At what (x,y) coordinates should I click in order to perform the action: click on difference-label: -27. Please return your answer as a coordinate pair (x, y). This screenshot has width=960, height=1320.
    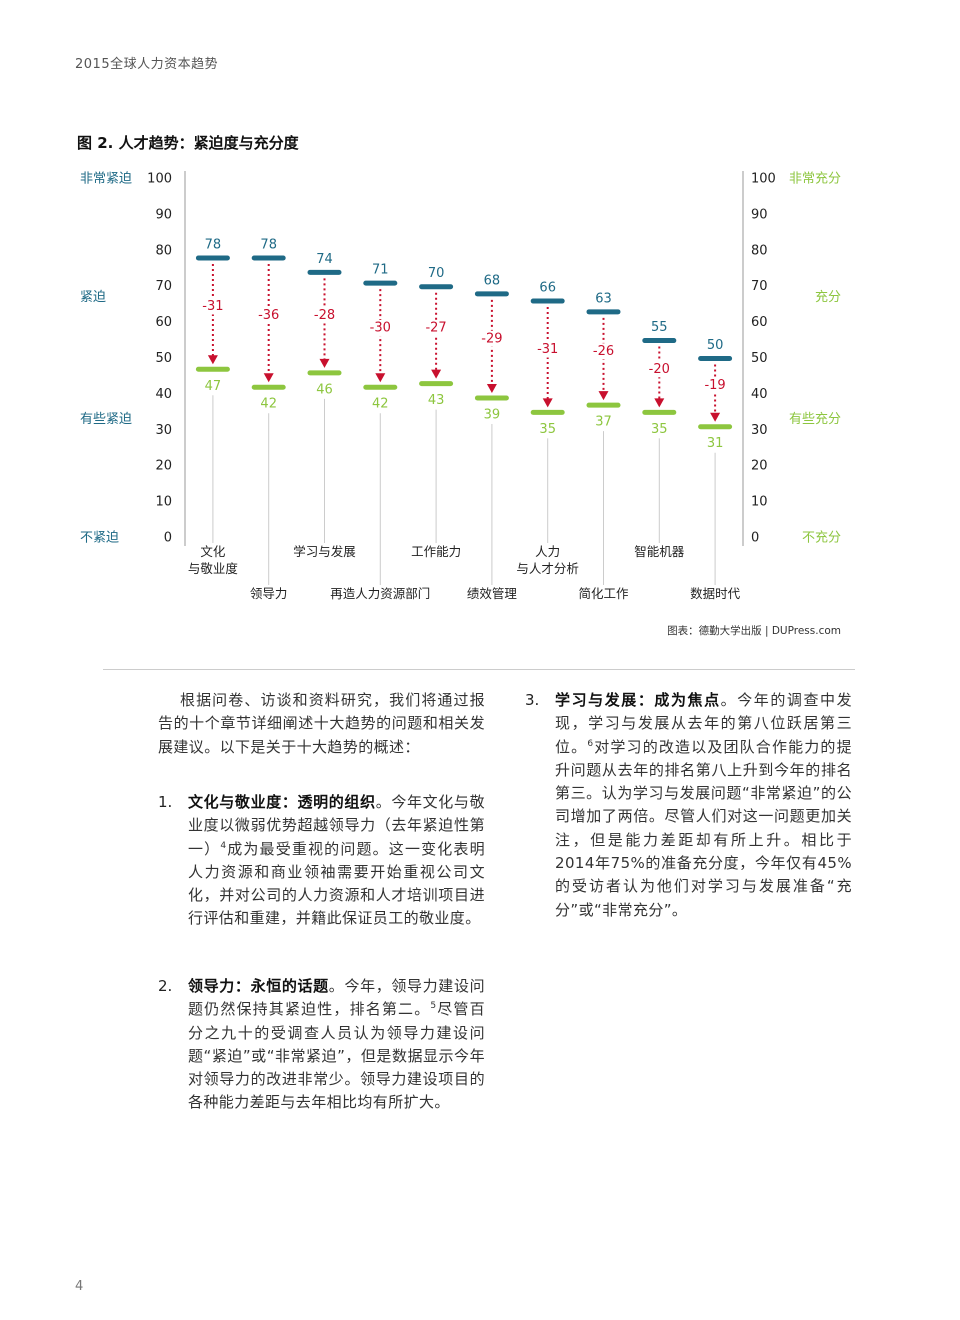
    Looking at the image, I should click on (435, 327).